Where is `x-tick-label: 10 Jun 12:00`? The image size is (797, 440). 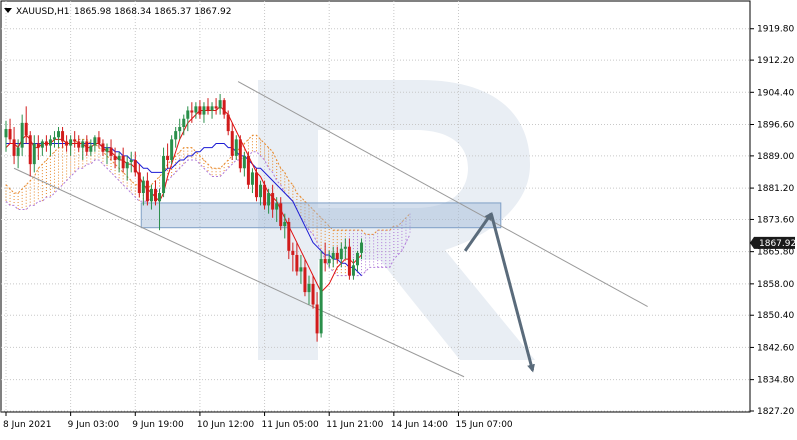
x-tick-label: 10 Jun 12:00 is located at coordinates (225, 425).